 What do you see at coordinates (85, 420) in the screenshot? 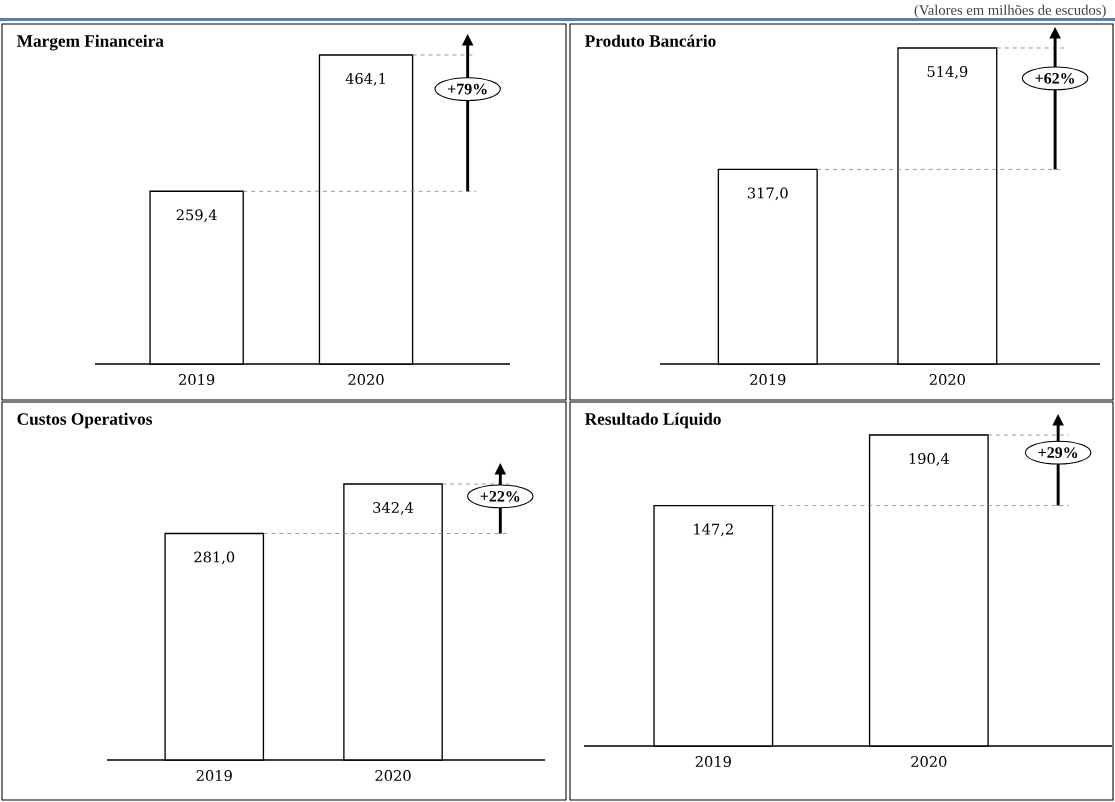
I see `chart-title: Custos Operativos` at bounding box center [85, 420].